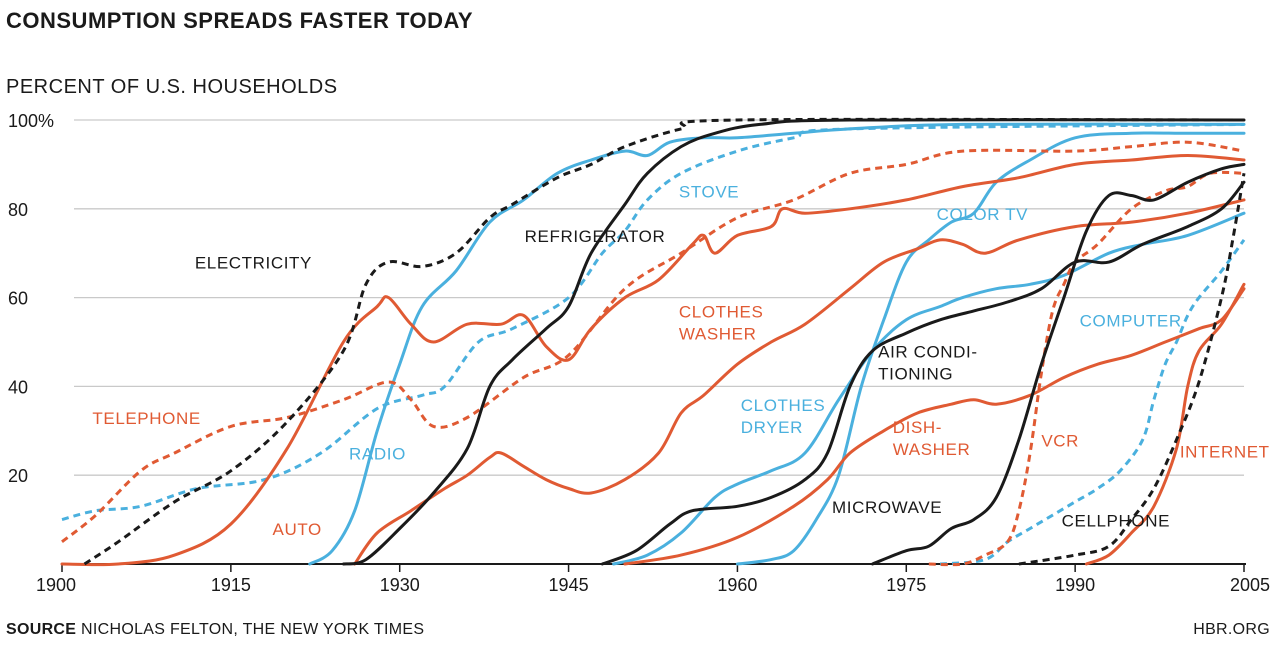 This screenshot has width=1280, height=649. Describe the element at coordinates (1225, 451) in the screenshot. I see `series-label-internet: INTERNET` at that location.